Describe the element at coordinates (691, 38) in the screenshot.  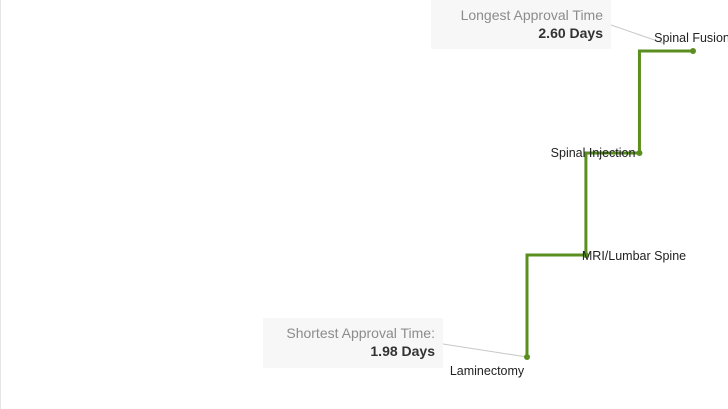
I see `category-label-3: Spinal Fusion` at that location.